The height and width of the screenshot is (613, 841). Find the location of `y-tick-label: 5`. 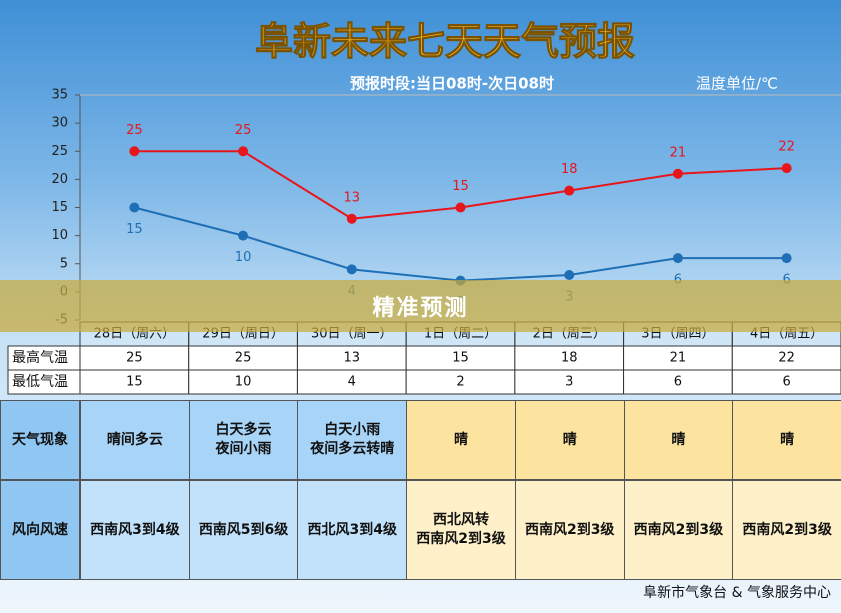

y-tick-label: 5 is located at coordinates (64, 263).